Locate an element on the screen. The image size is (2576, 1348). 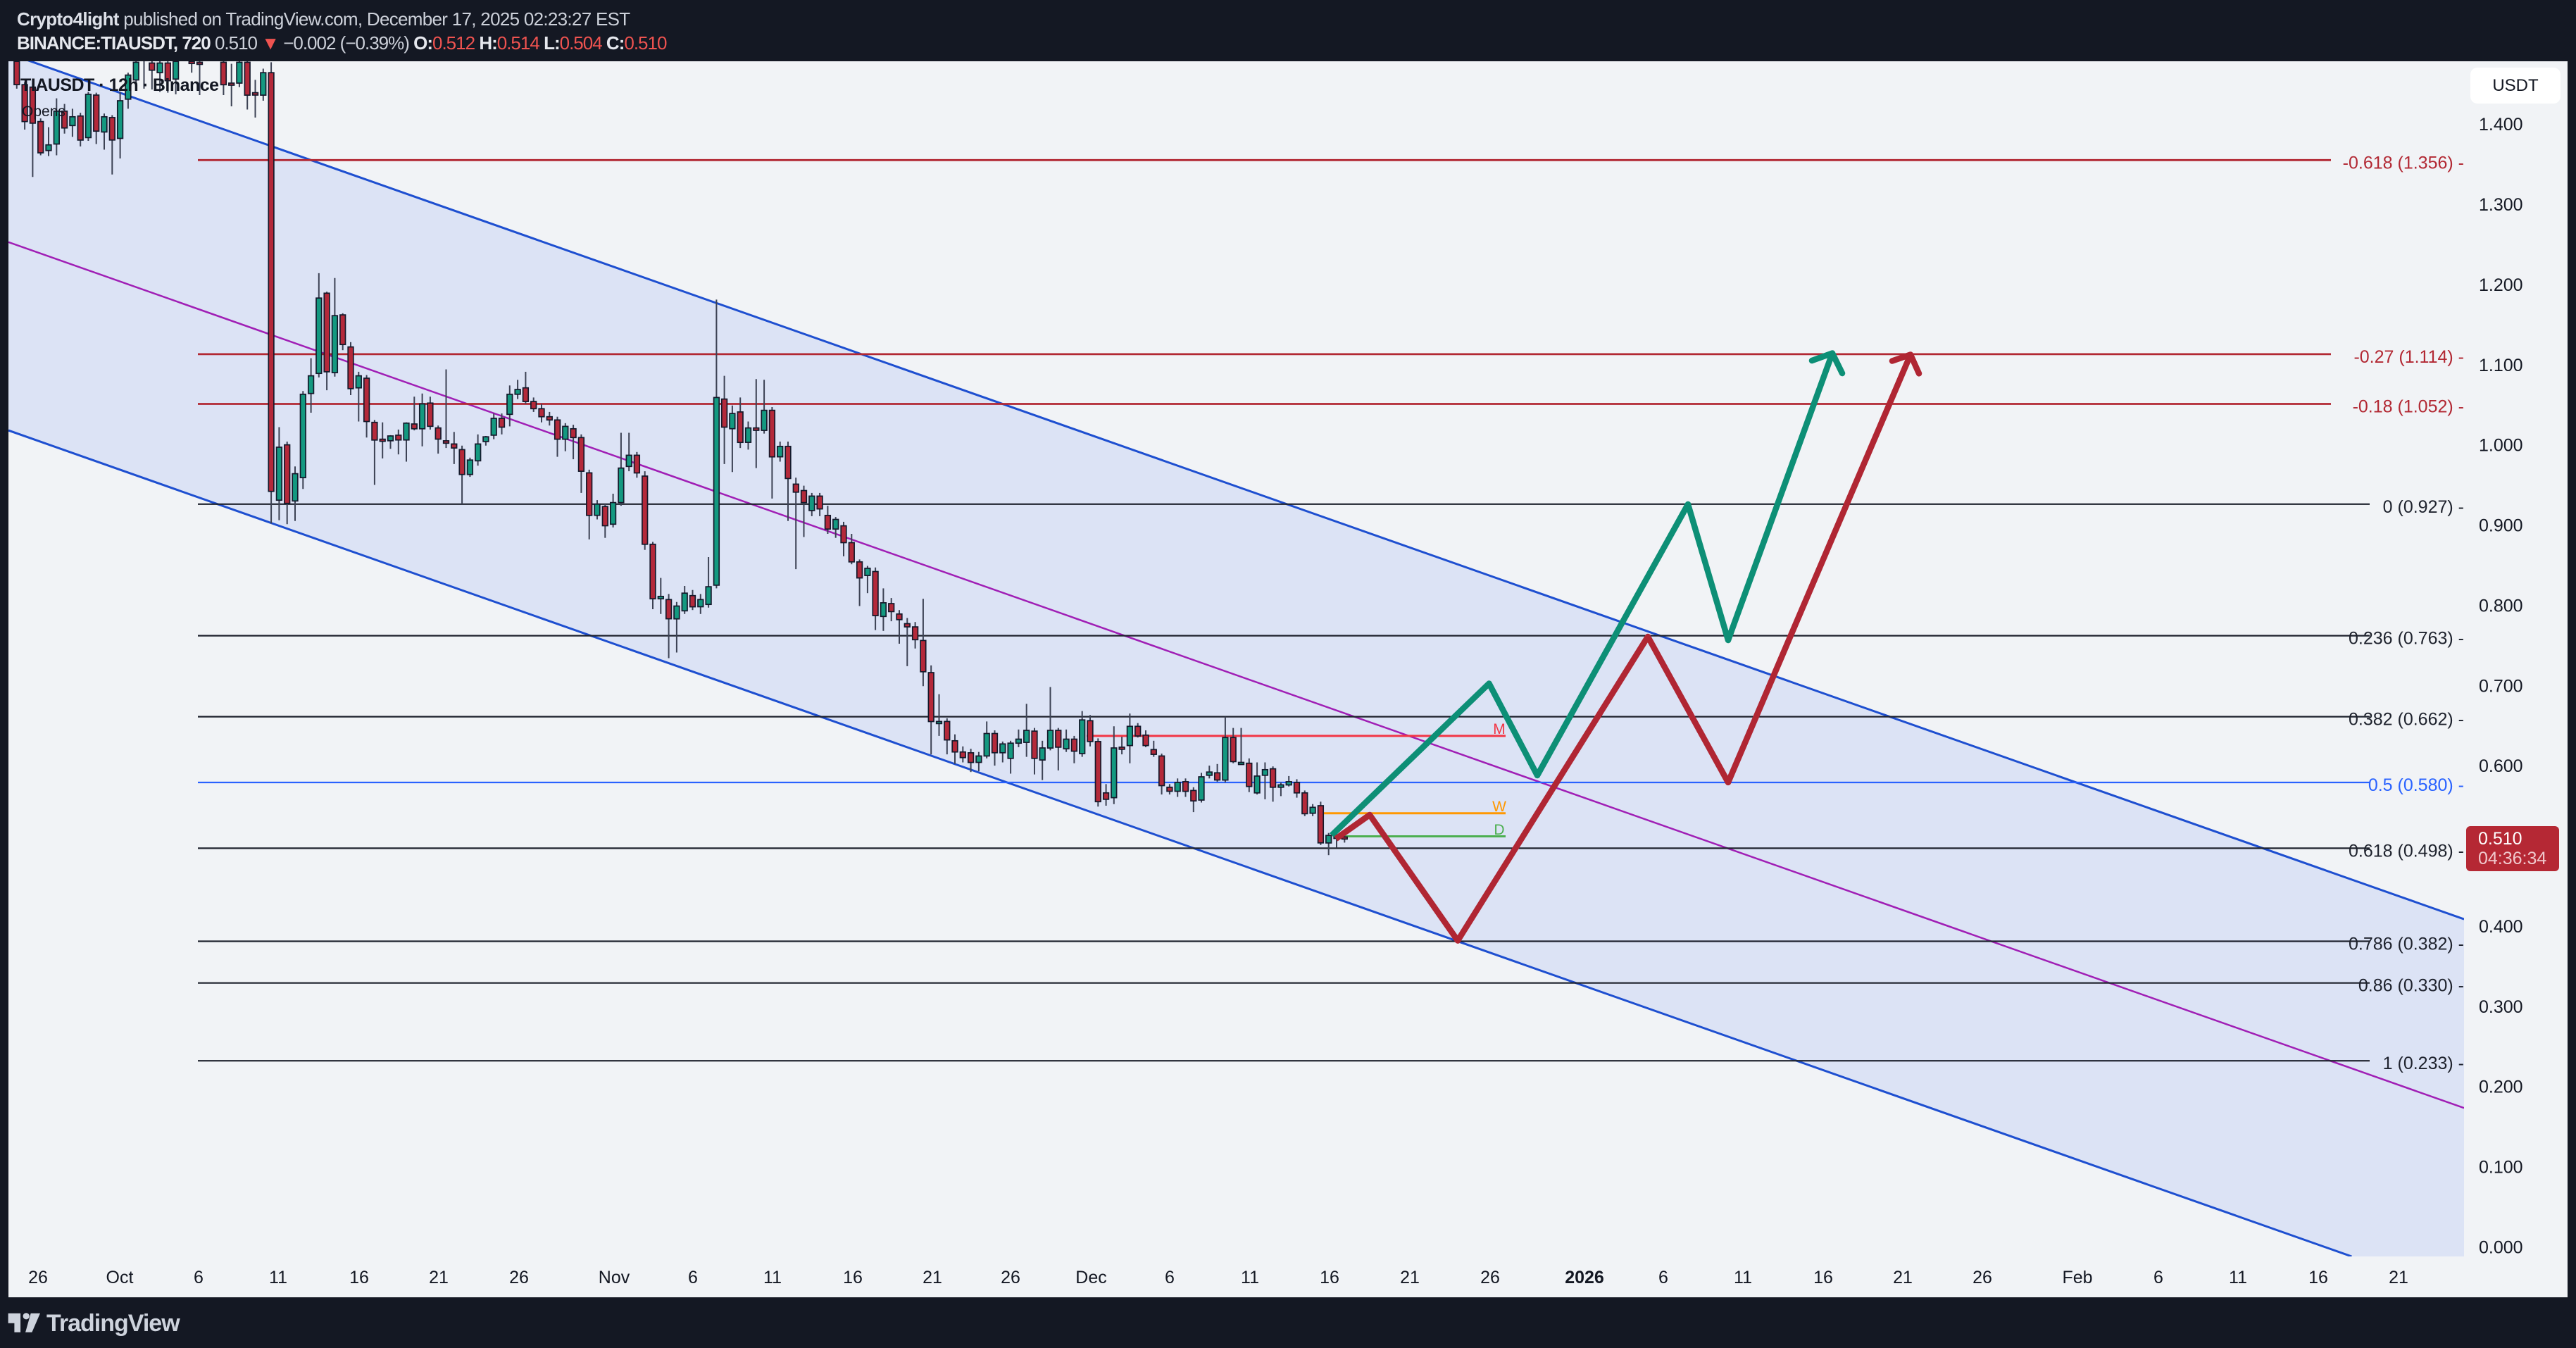
svg-text: 0.400 is located at coordinates (2501, 927).